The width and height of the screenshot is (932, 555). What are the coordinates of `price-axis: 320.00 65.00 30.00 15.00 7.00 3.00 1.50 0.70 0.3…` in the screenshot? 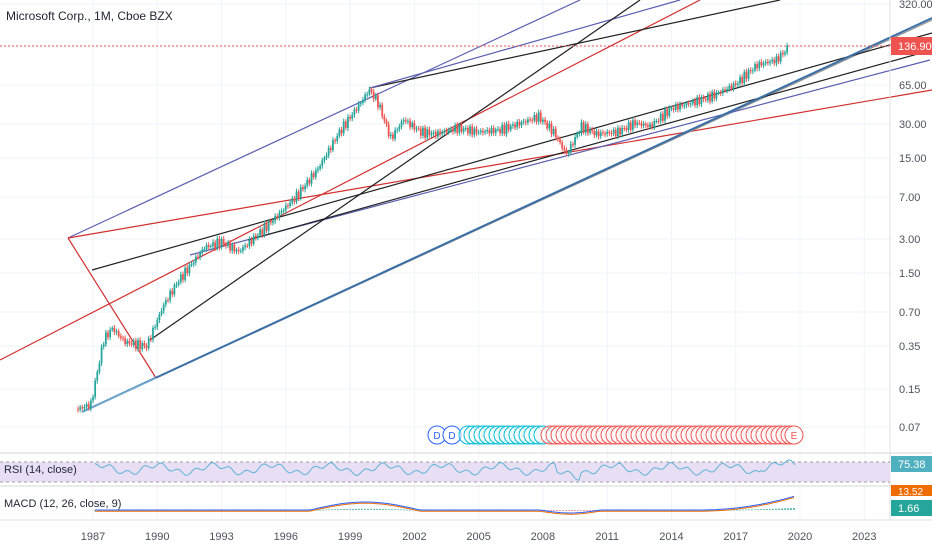 It's located at (915, 217).